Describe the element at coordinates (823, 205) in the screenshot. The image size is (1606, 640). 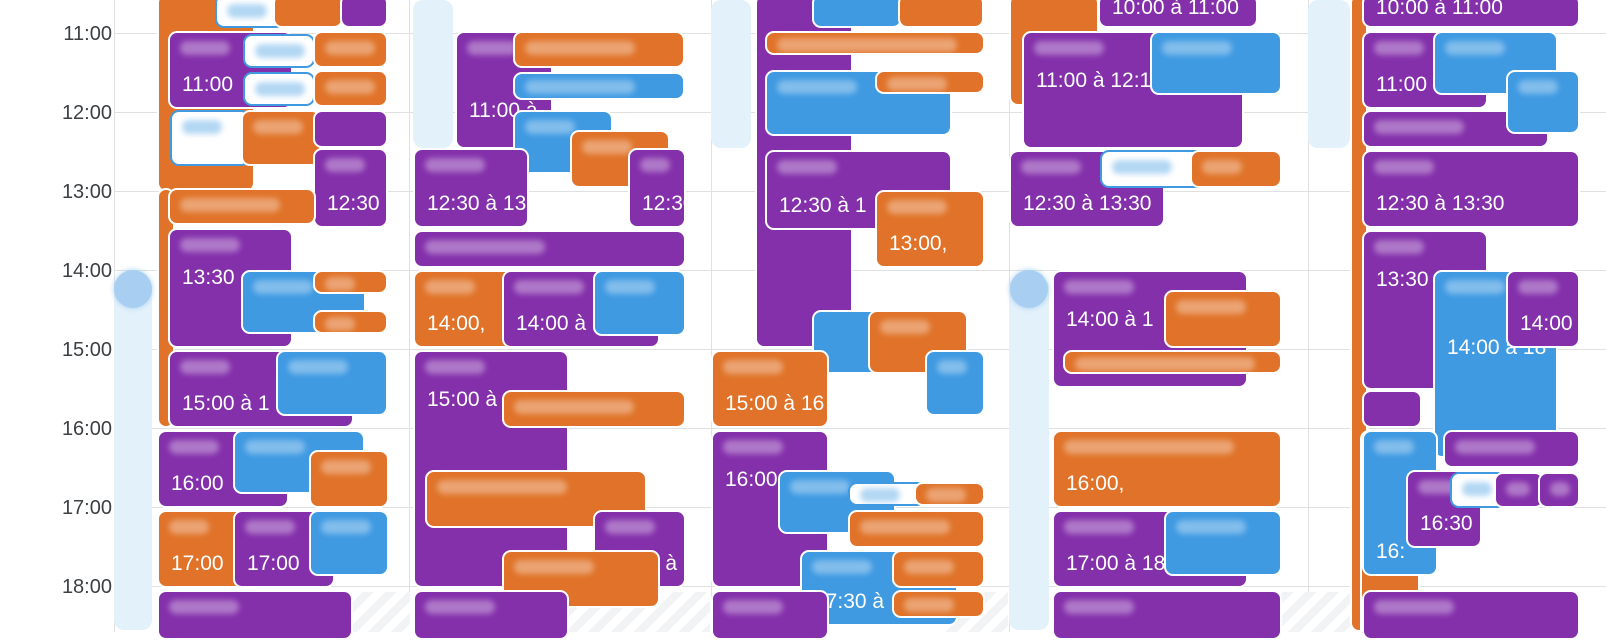
I see `event-time-label: 12:30 à 1` at that location.